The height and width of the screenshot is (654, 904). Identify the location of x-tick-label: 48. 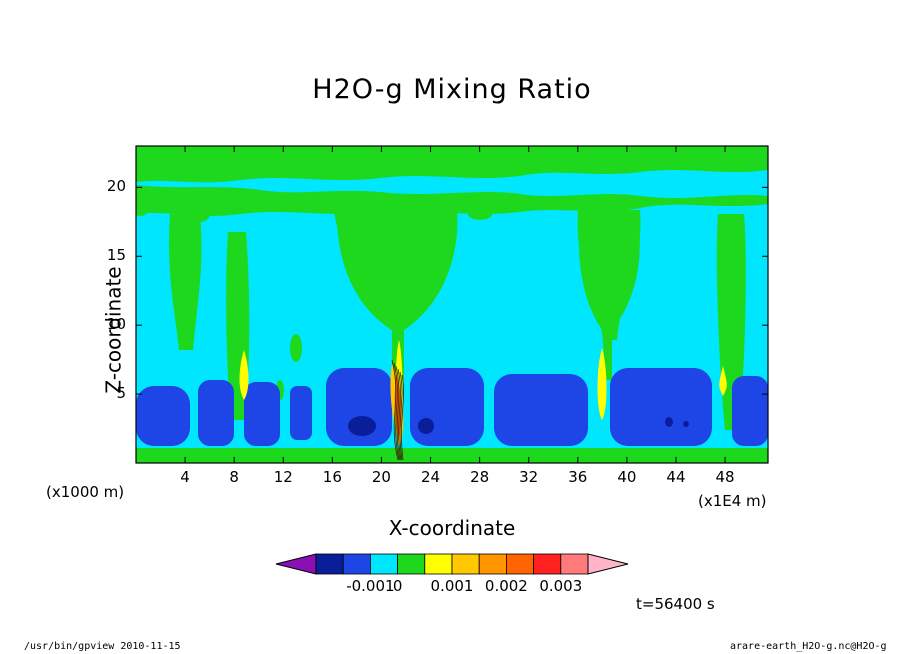
(725, 477).